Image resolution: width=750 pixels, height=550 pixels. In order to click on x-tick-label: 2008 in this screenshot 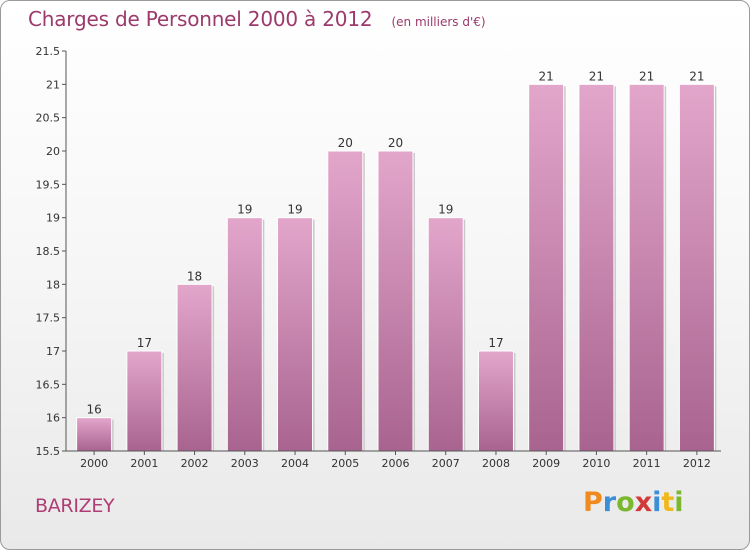, I will do `click(496, 463)`.